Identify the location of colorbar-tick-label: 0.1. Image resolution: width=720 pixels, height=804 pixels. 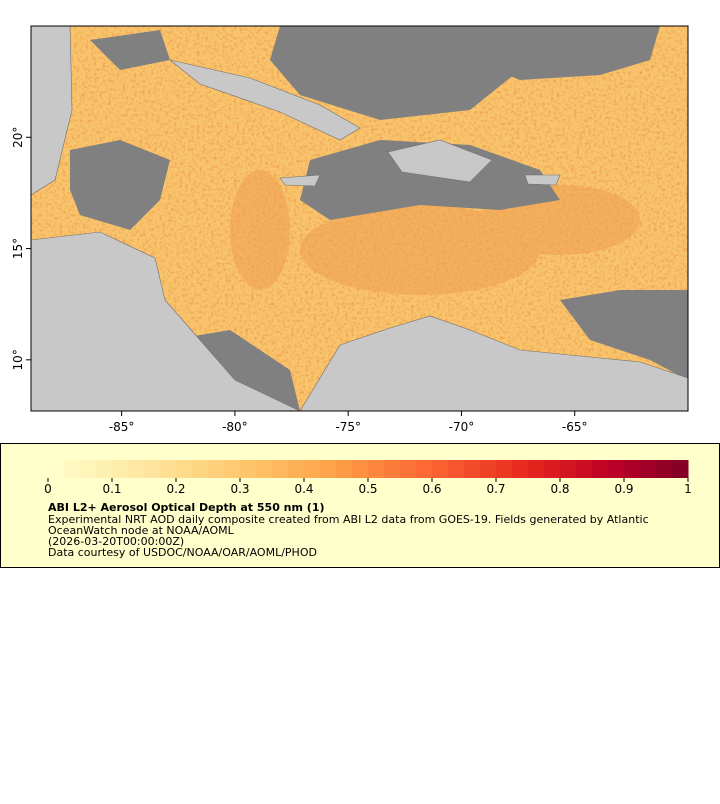
(111, 489).